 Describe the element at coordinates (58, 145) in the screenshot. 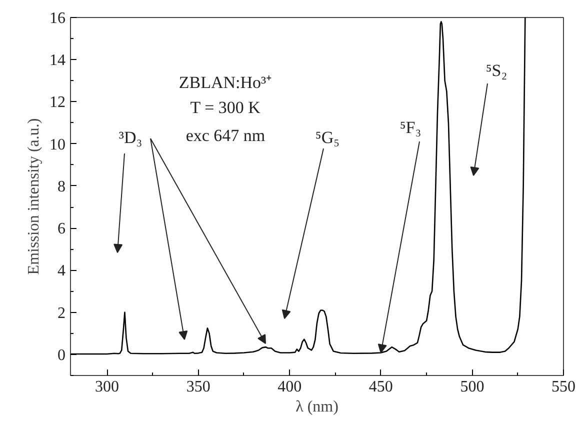

I see `y-tick-label: 10` at that location.